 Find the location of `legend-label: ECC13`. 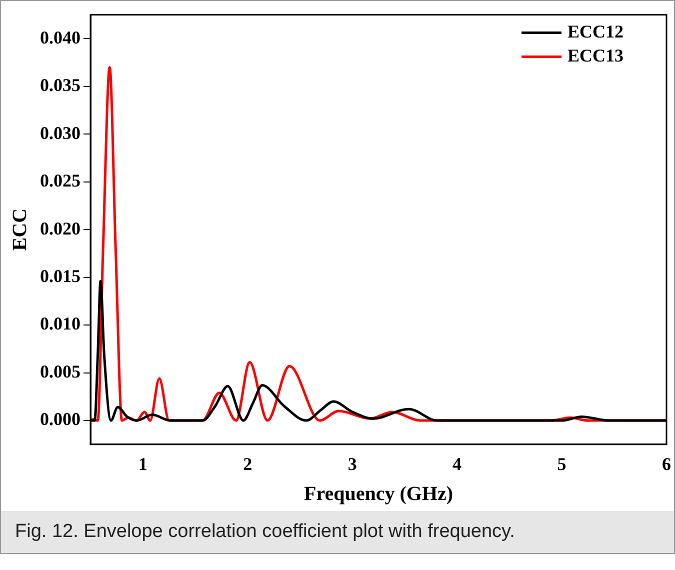

legend-label: ECC13 is located at coordinates (596, 55).